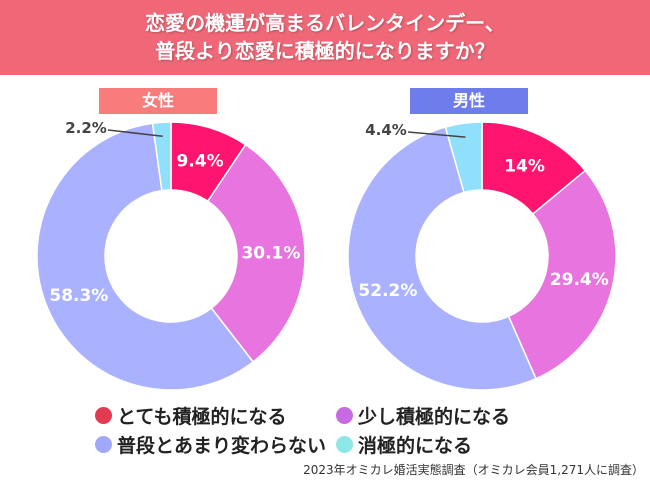 The image size is (650, 488). I want to click on data-label: 14%, so click(524, 167).